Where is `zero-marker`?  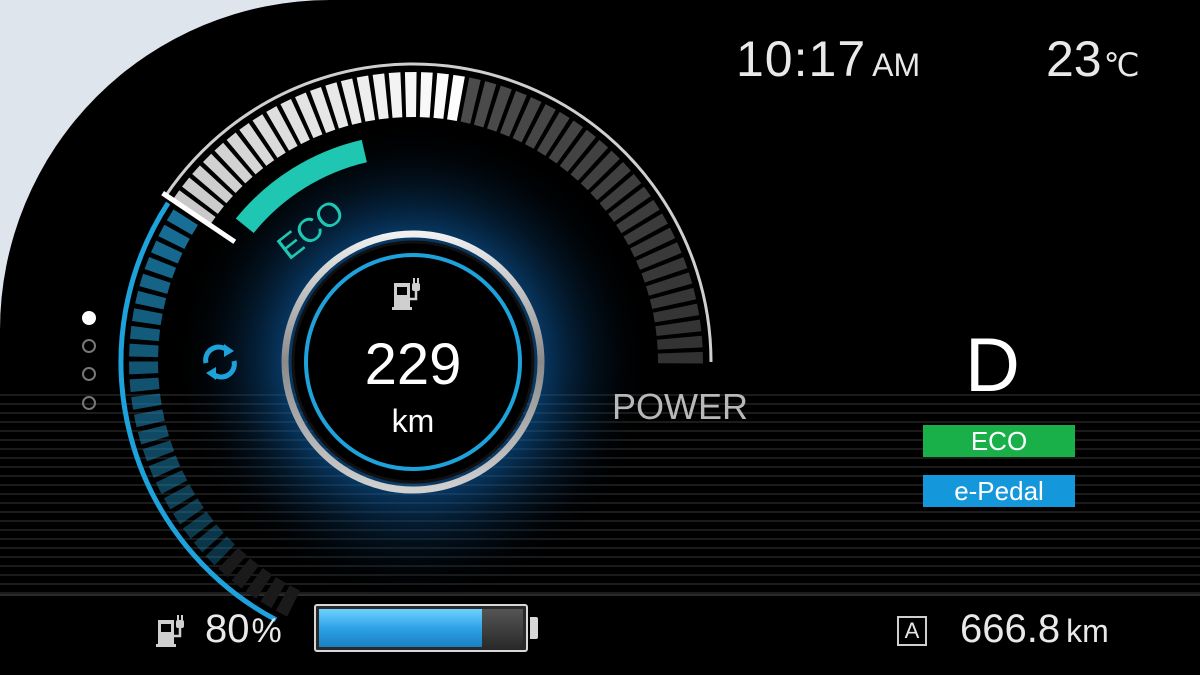 zero-marker is located at coordinates (199, 217).